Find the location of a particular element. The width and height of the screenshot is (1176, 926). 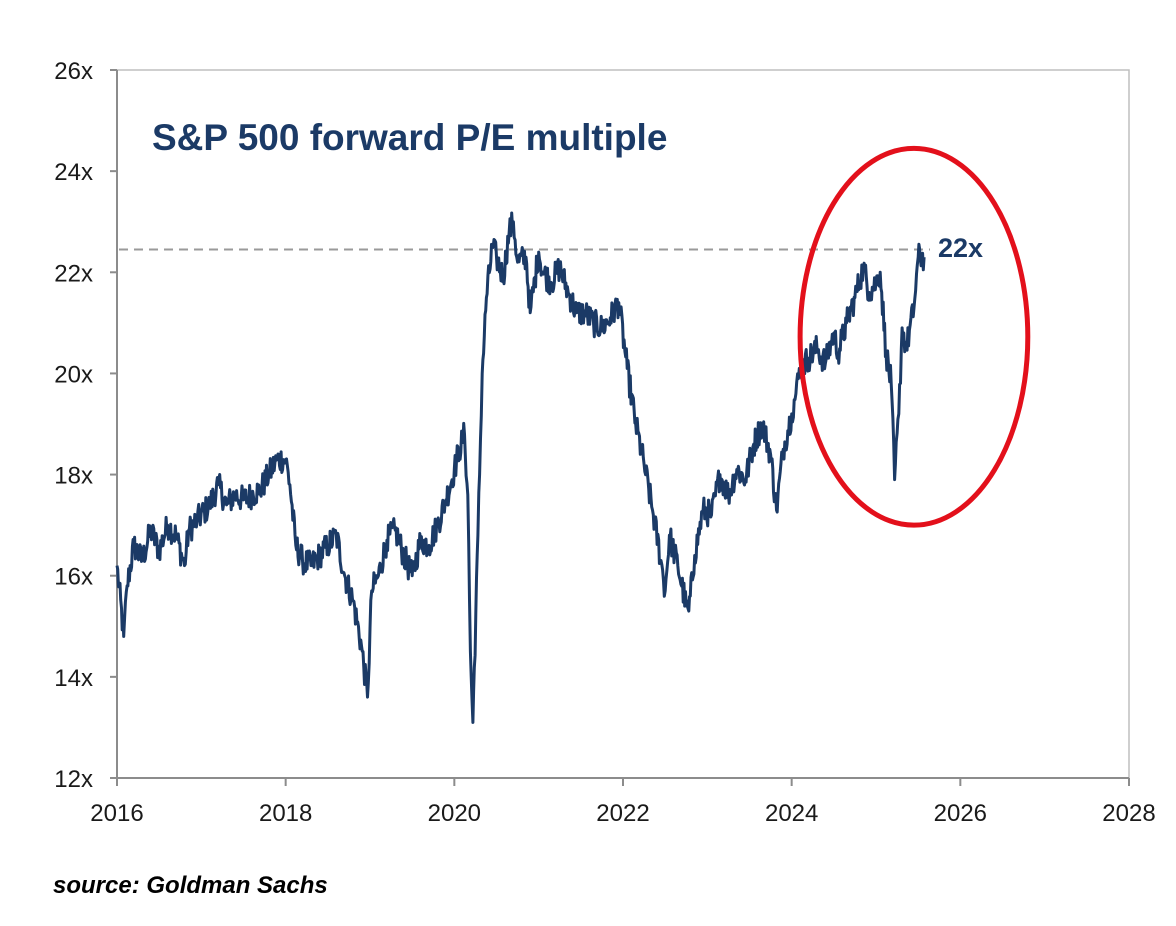

y-tick-label: 22x is located at coordinates (73, 273).